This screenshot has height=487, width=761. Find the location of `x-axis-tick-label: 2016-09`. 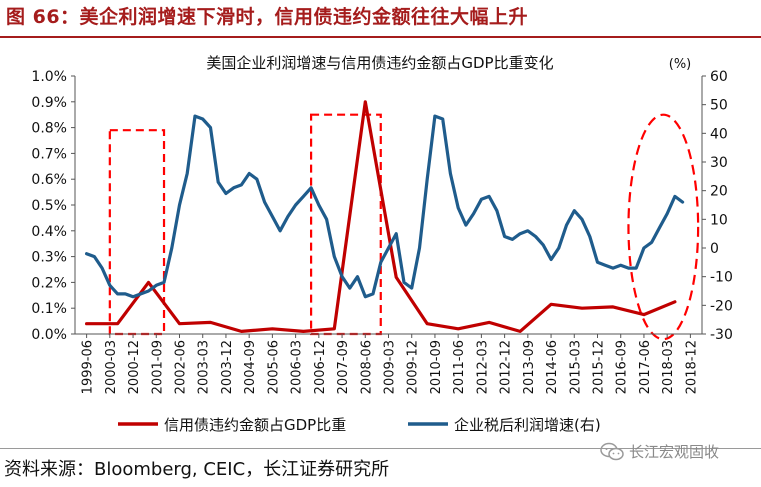

x-axis-tick-label: 2016-09 is located at coordinates (622, 367).